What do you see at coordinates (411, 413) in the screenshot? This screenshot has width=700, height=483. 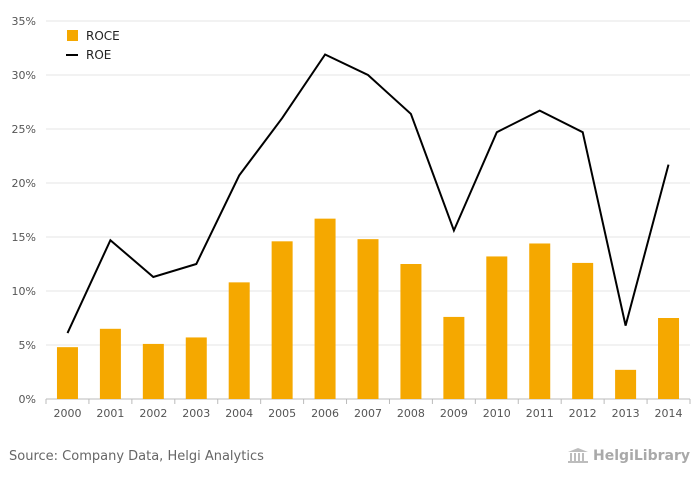 I see `x-tick-label: 2008` at bounding box center [411, 413].